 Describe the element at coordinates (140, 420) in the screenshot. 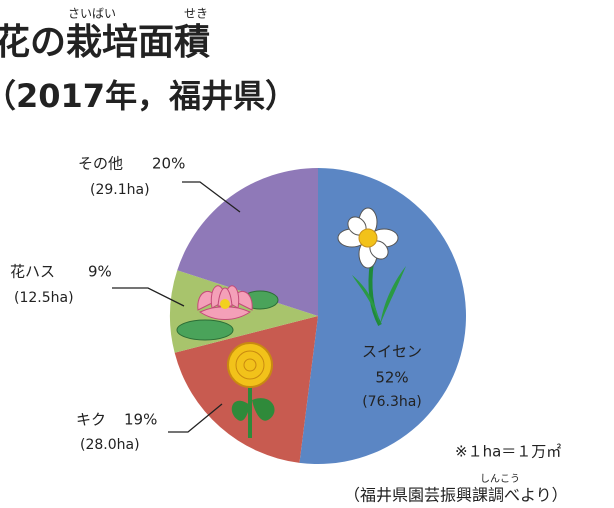

I see `value-label: 19%` at that location.